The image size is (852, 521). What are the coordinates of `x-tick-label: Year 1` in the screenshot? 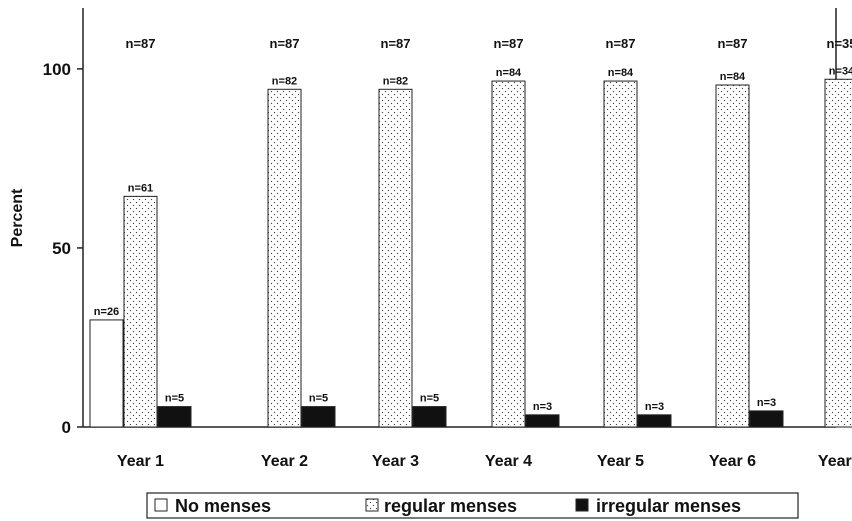 It's located at (140, 461).